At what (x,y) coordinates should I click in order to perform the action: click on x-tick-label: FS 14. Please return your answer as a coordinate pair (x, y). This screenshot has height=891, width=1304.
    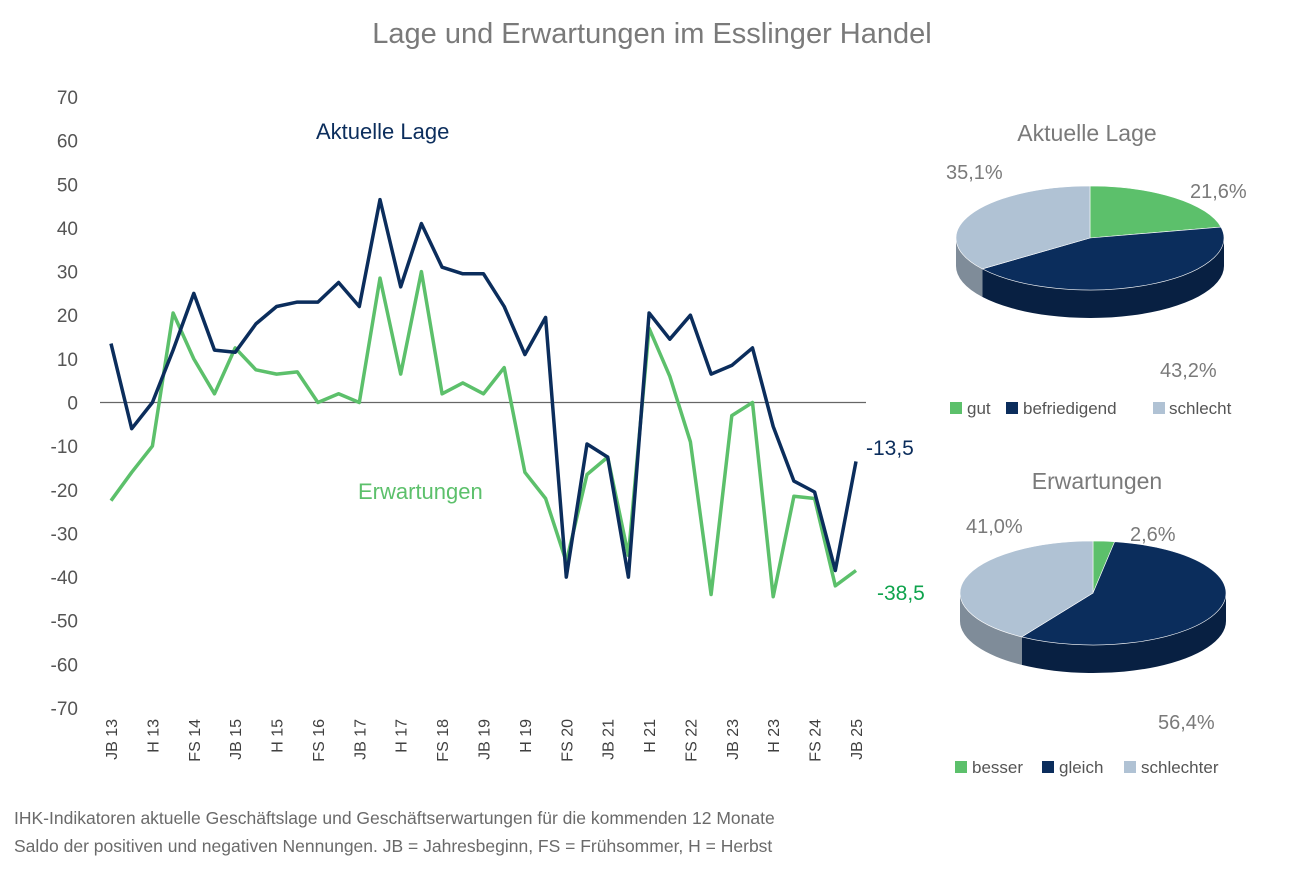
    Looking at the image, I should click on (195, 740).